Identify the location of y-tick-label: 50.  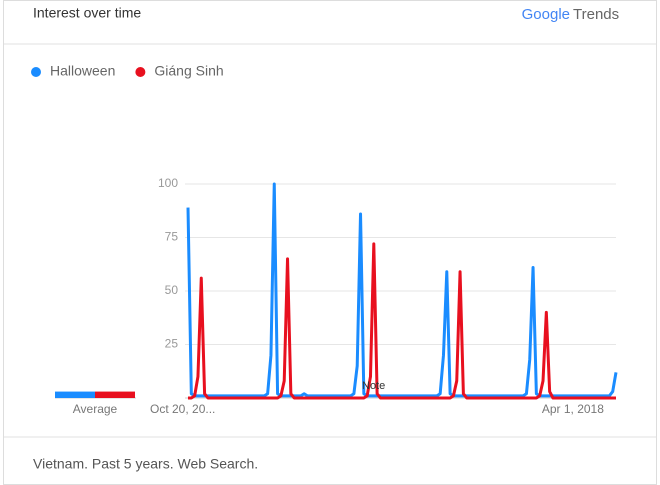
(172, 290).